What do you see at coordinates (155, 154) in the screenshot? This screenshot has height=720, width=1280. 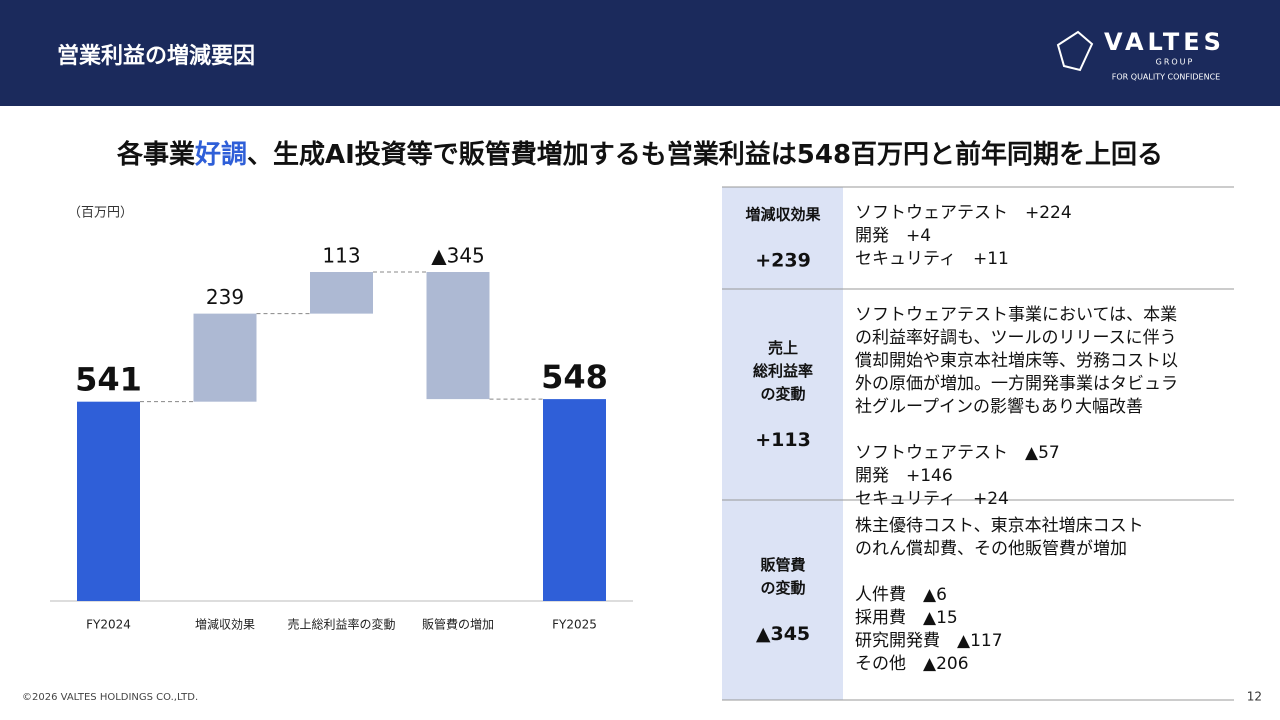 I see `headline-part: 各事業` at bounding box center [155, 154].